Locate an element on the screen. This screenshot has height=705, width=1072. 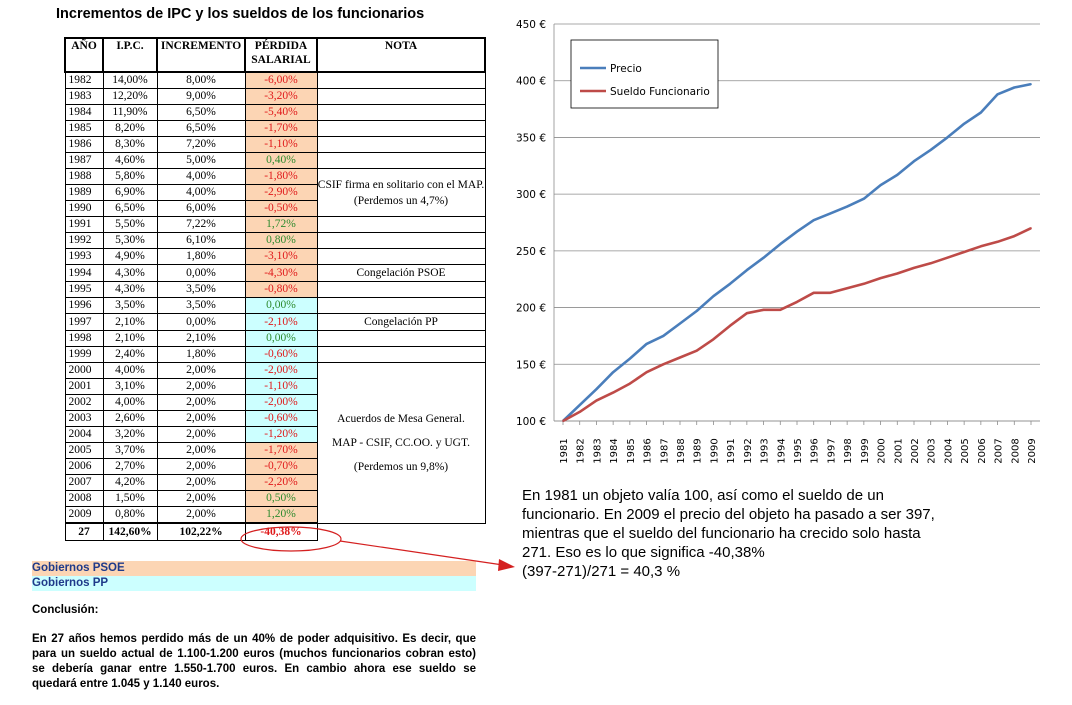
loss-cell: -2,00% is located at coordinates (281, 402).